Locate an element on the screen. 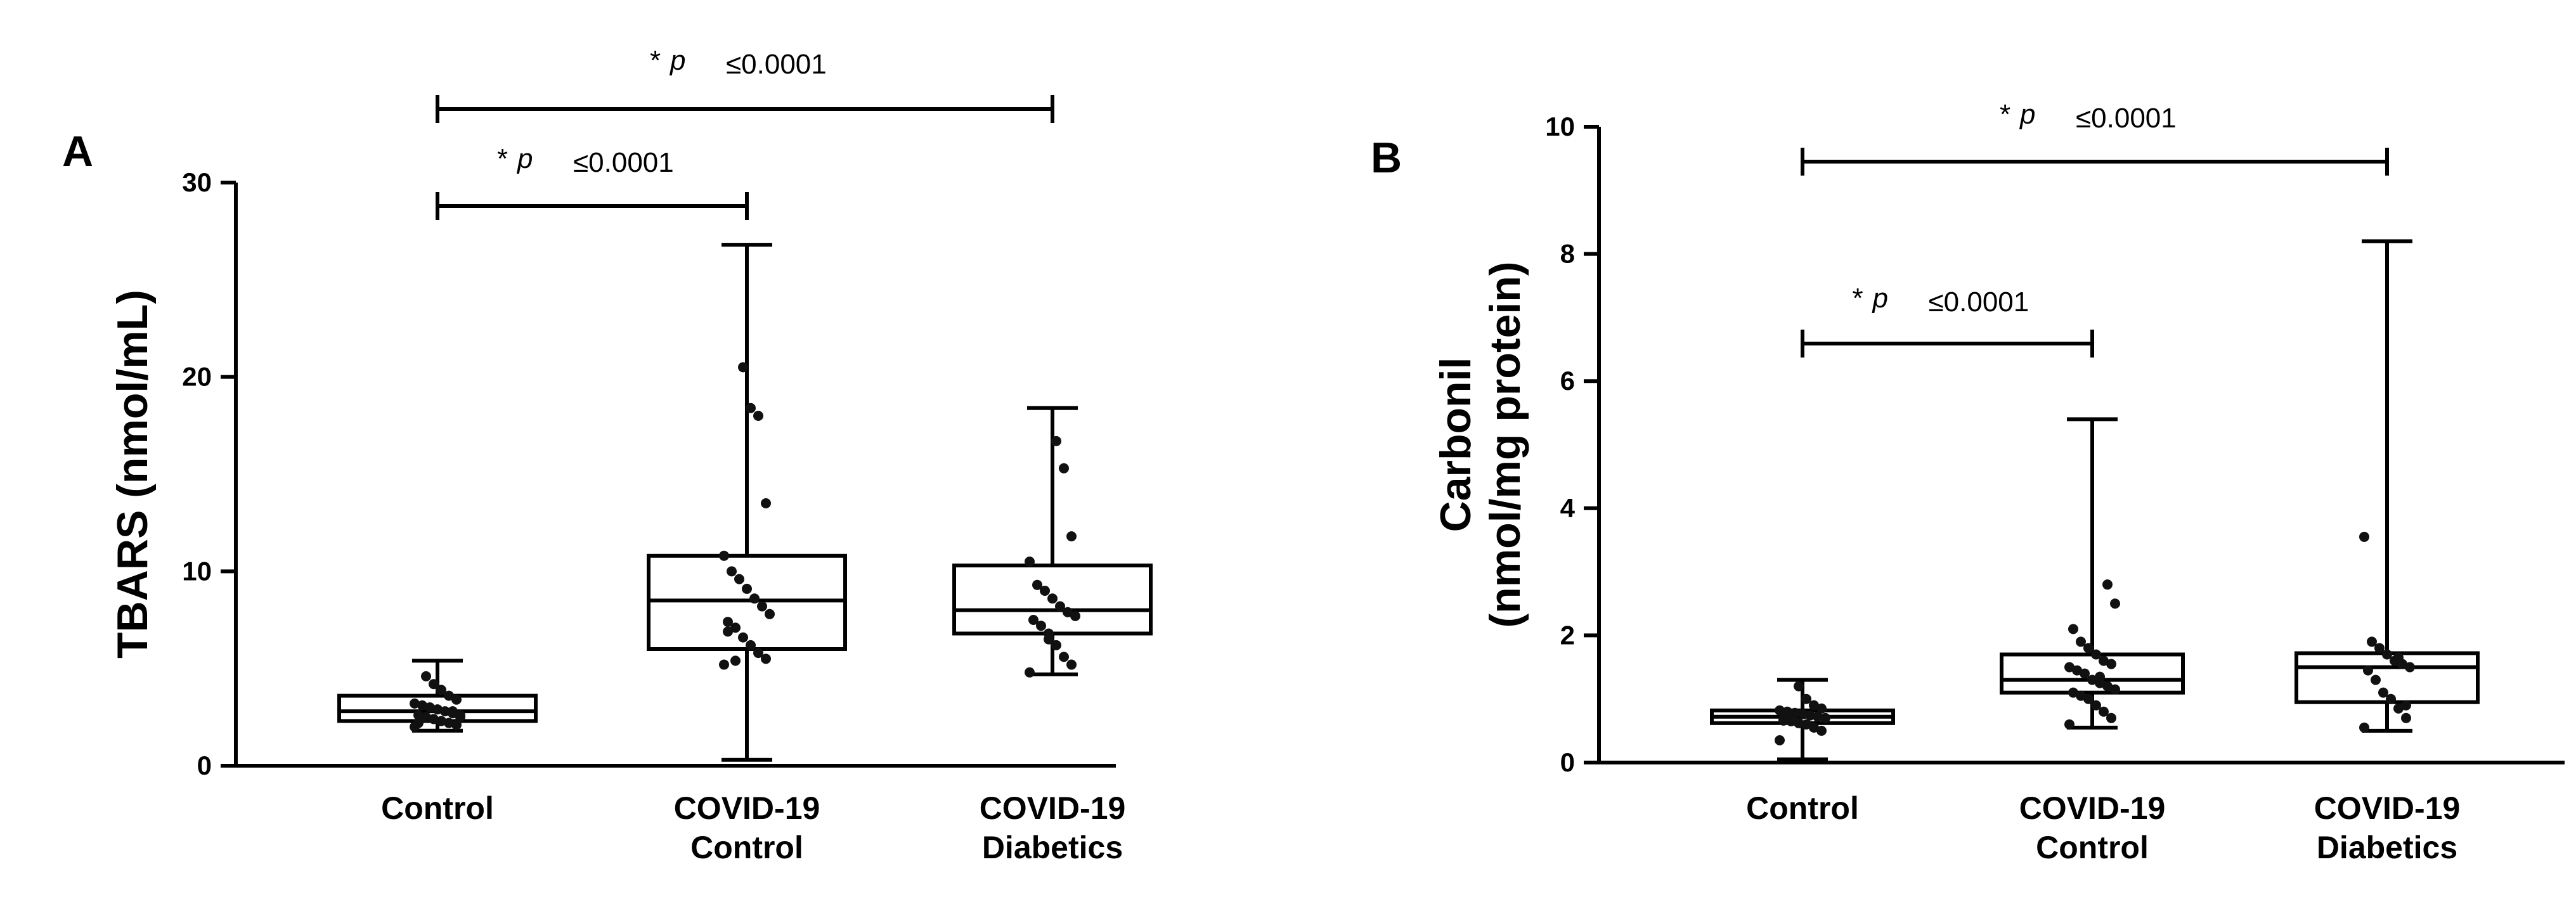 This screenshot has width=2576, height=902. significance-bracket-1: * p ≤0.0001 is located at coordinates (745, 84).